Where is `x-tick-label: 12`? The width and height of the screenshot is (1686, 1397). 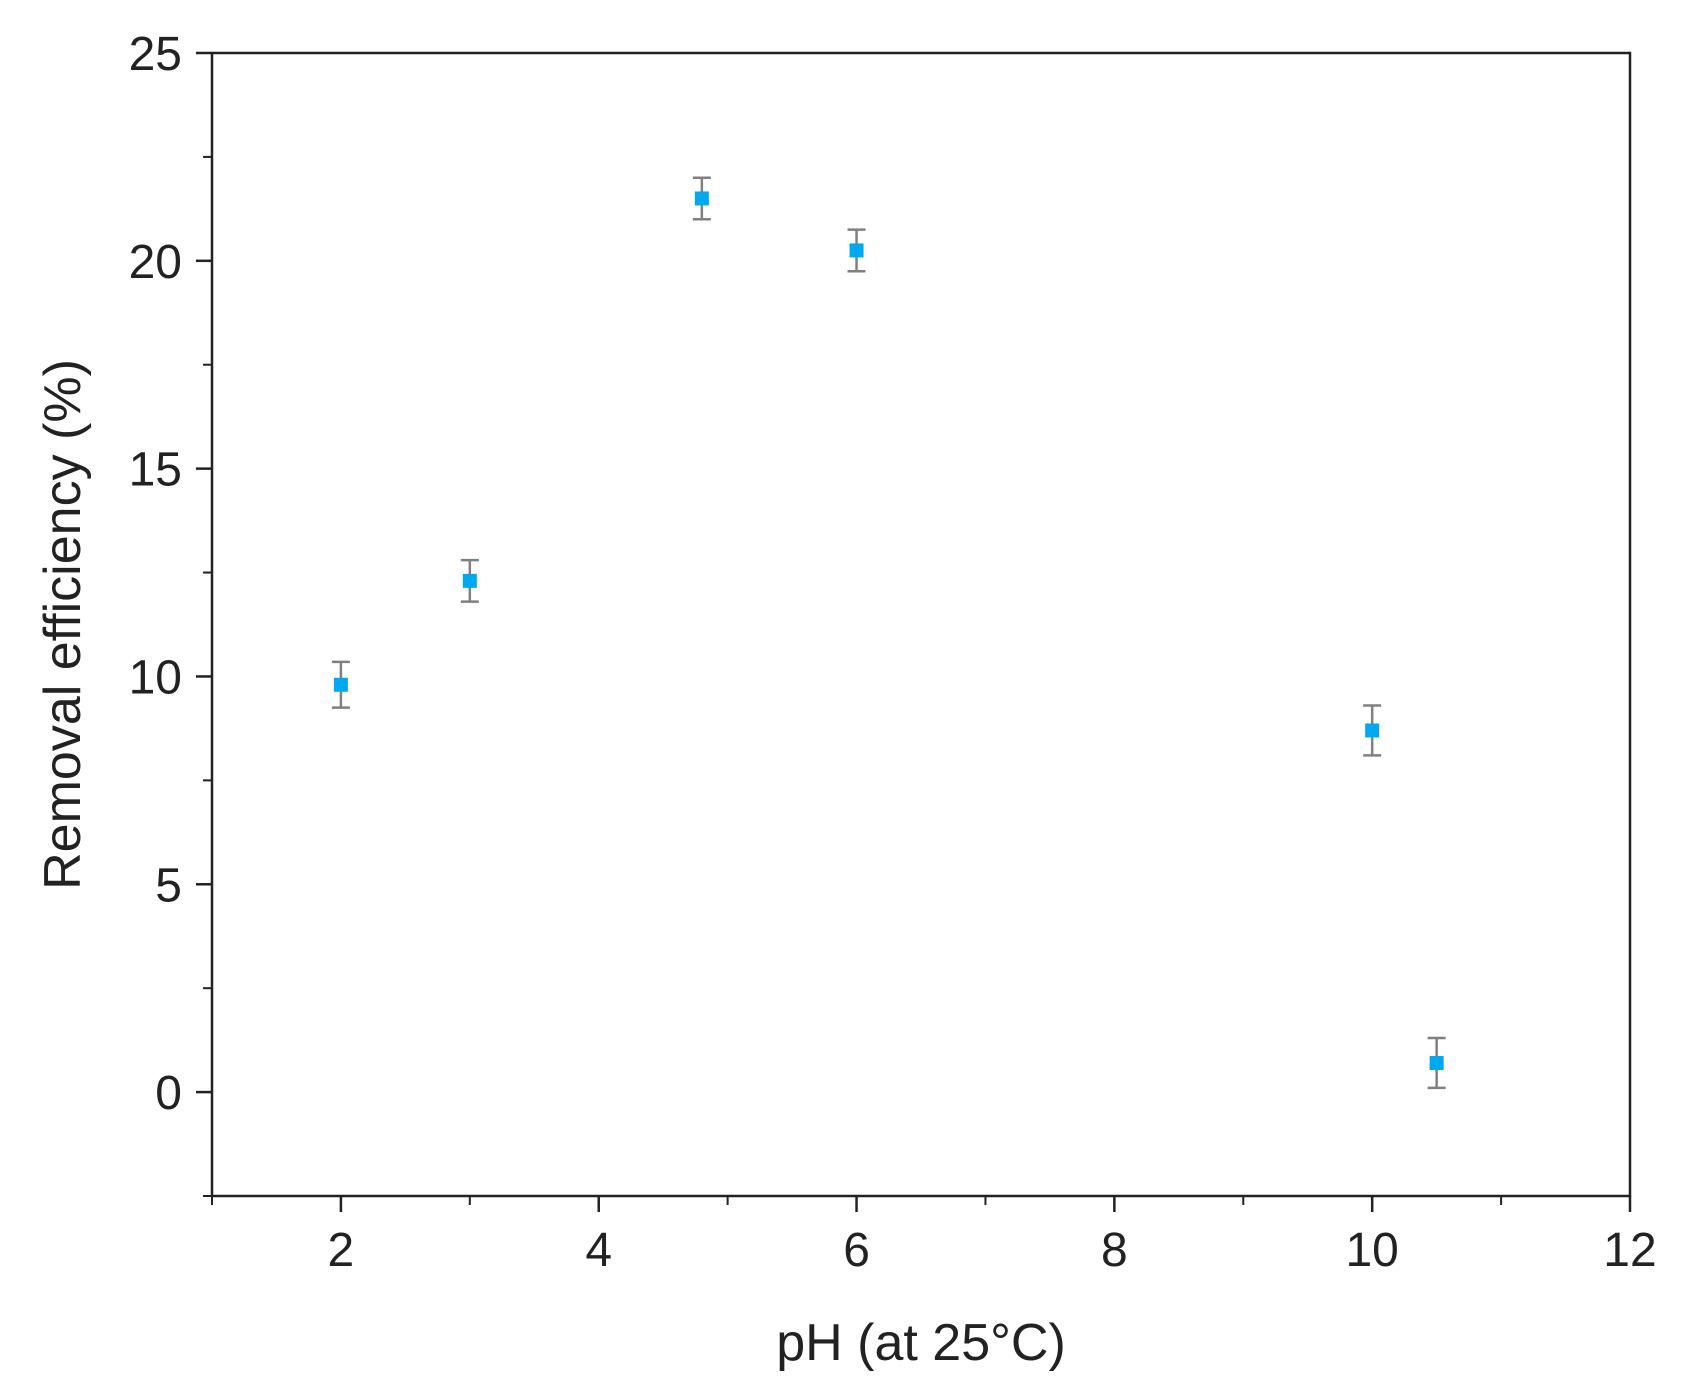 x-tick-label: 12 is located at coordinates (1629, 1250).